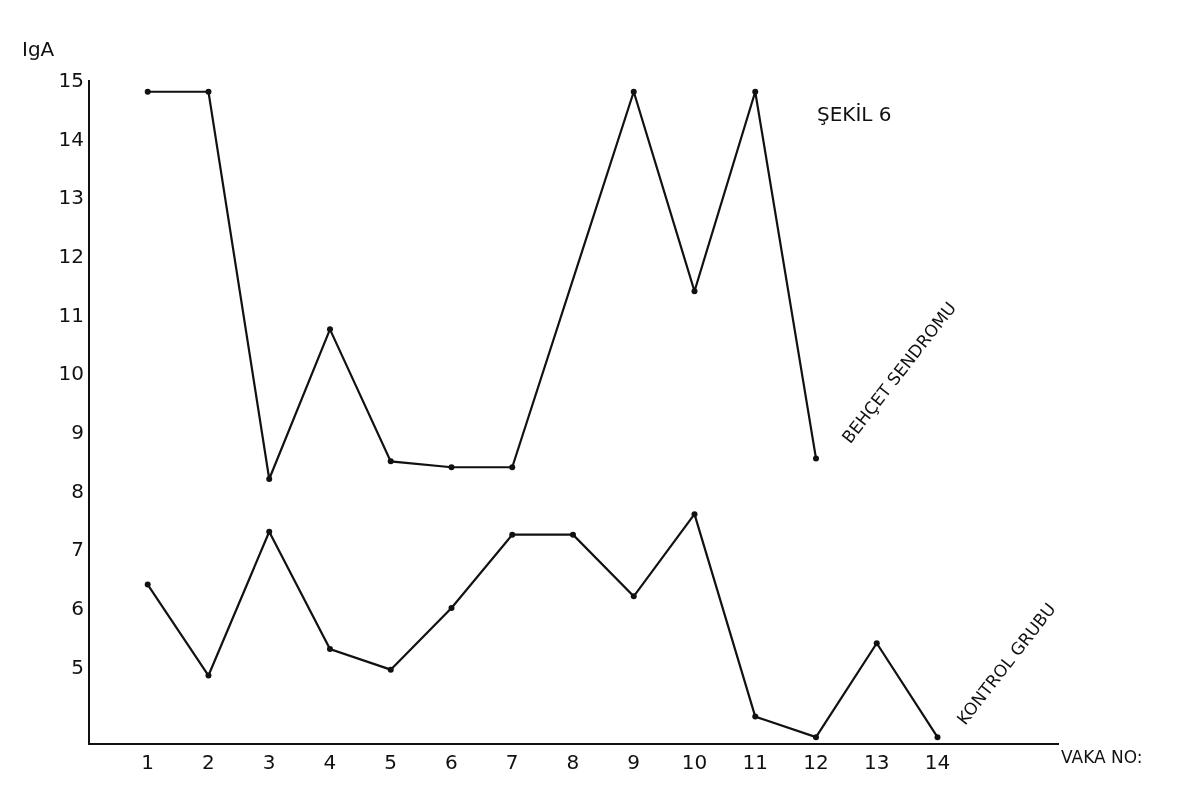 The width and height of the screenshot is (1184, 788). What do you see at coordinates (77, 666) in the screenshot?
I see `y-tick-label: 5` at bounding box center [77, 666].